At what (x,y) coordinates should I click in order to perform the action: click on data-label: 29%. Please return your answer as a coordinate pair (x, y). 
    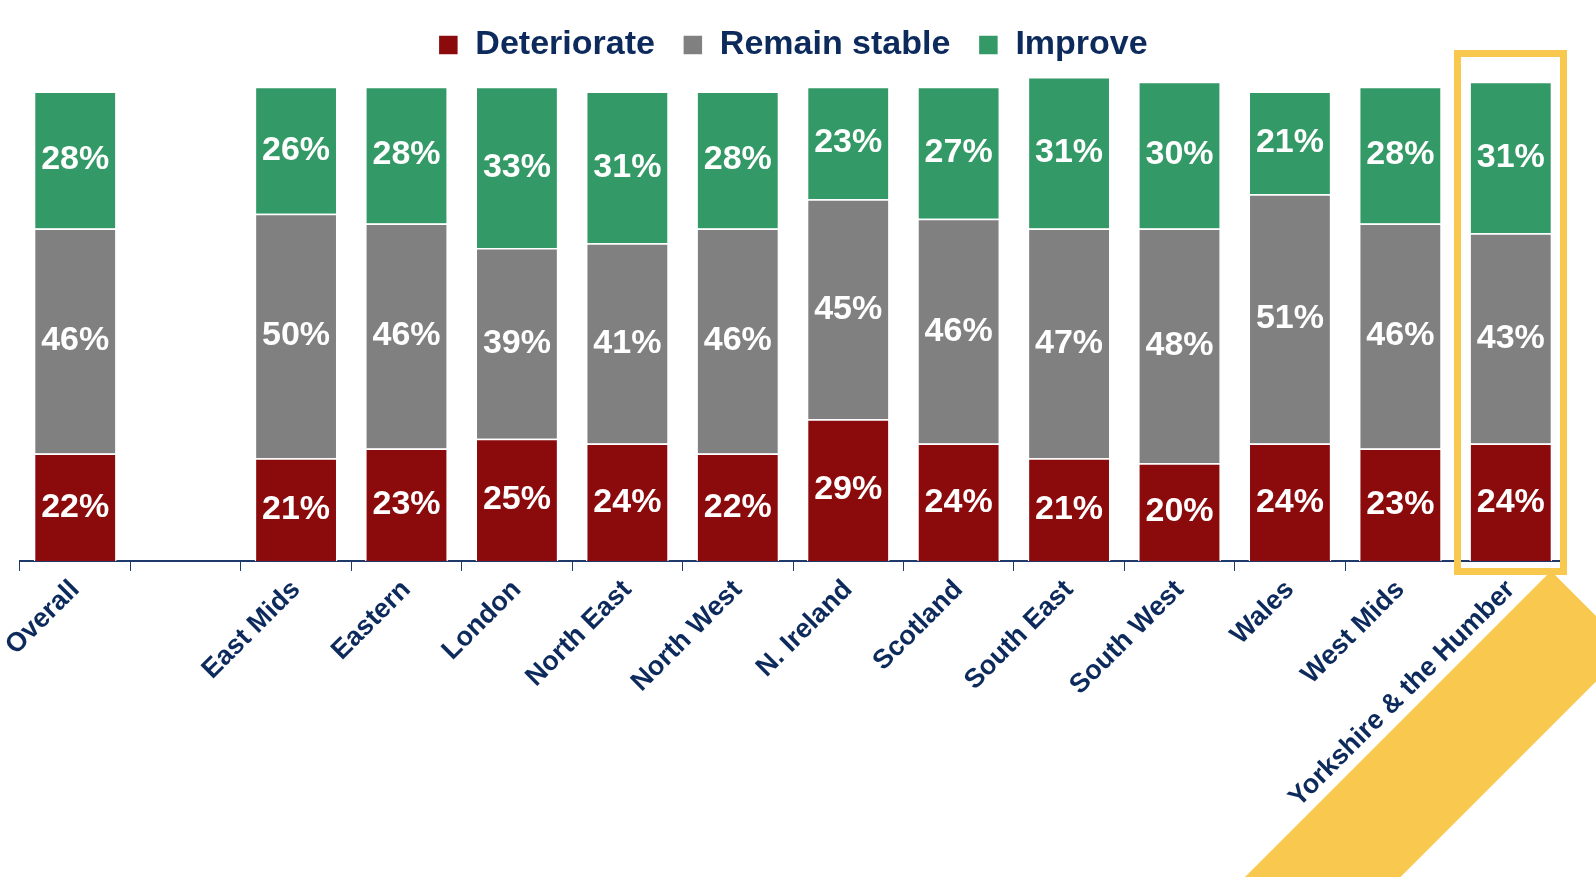
    Looking at the image, I should click on (848, 487).